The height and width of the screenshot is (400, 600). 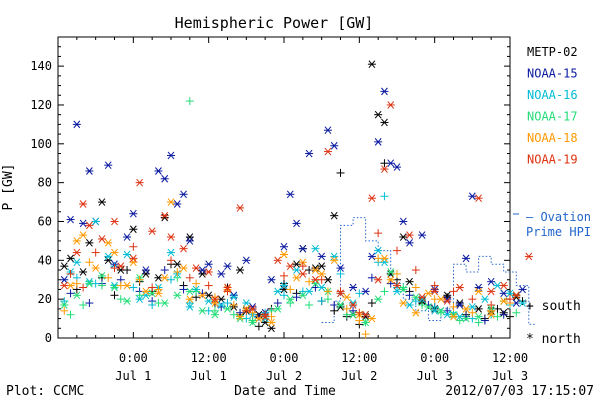 I want to click on y-tick-label: 20, so click(x=45, y=299).